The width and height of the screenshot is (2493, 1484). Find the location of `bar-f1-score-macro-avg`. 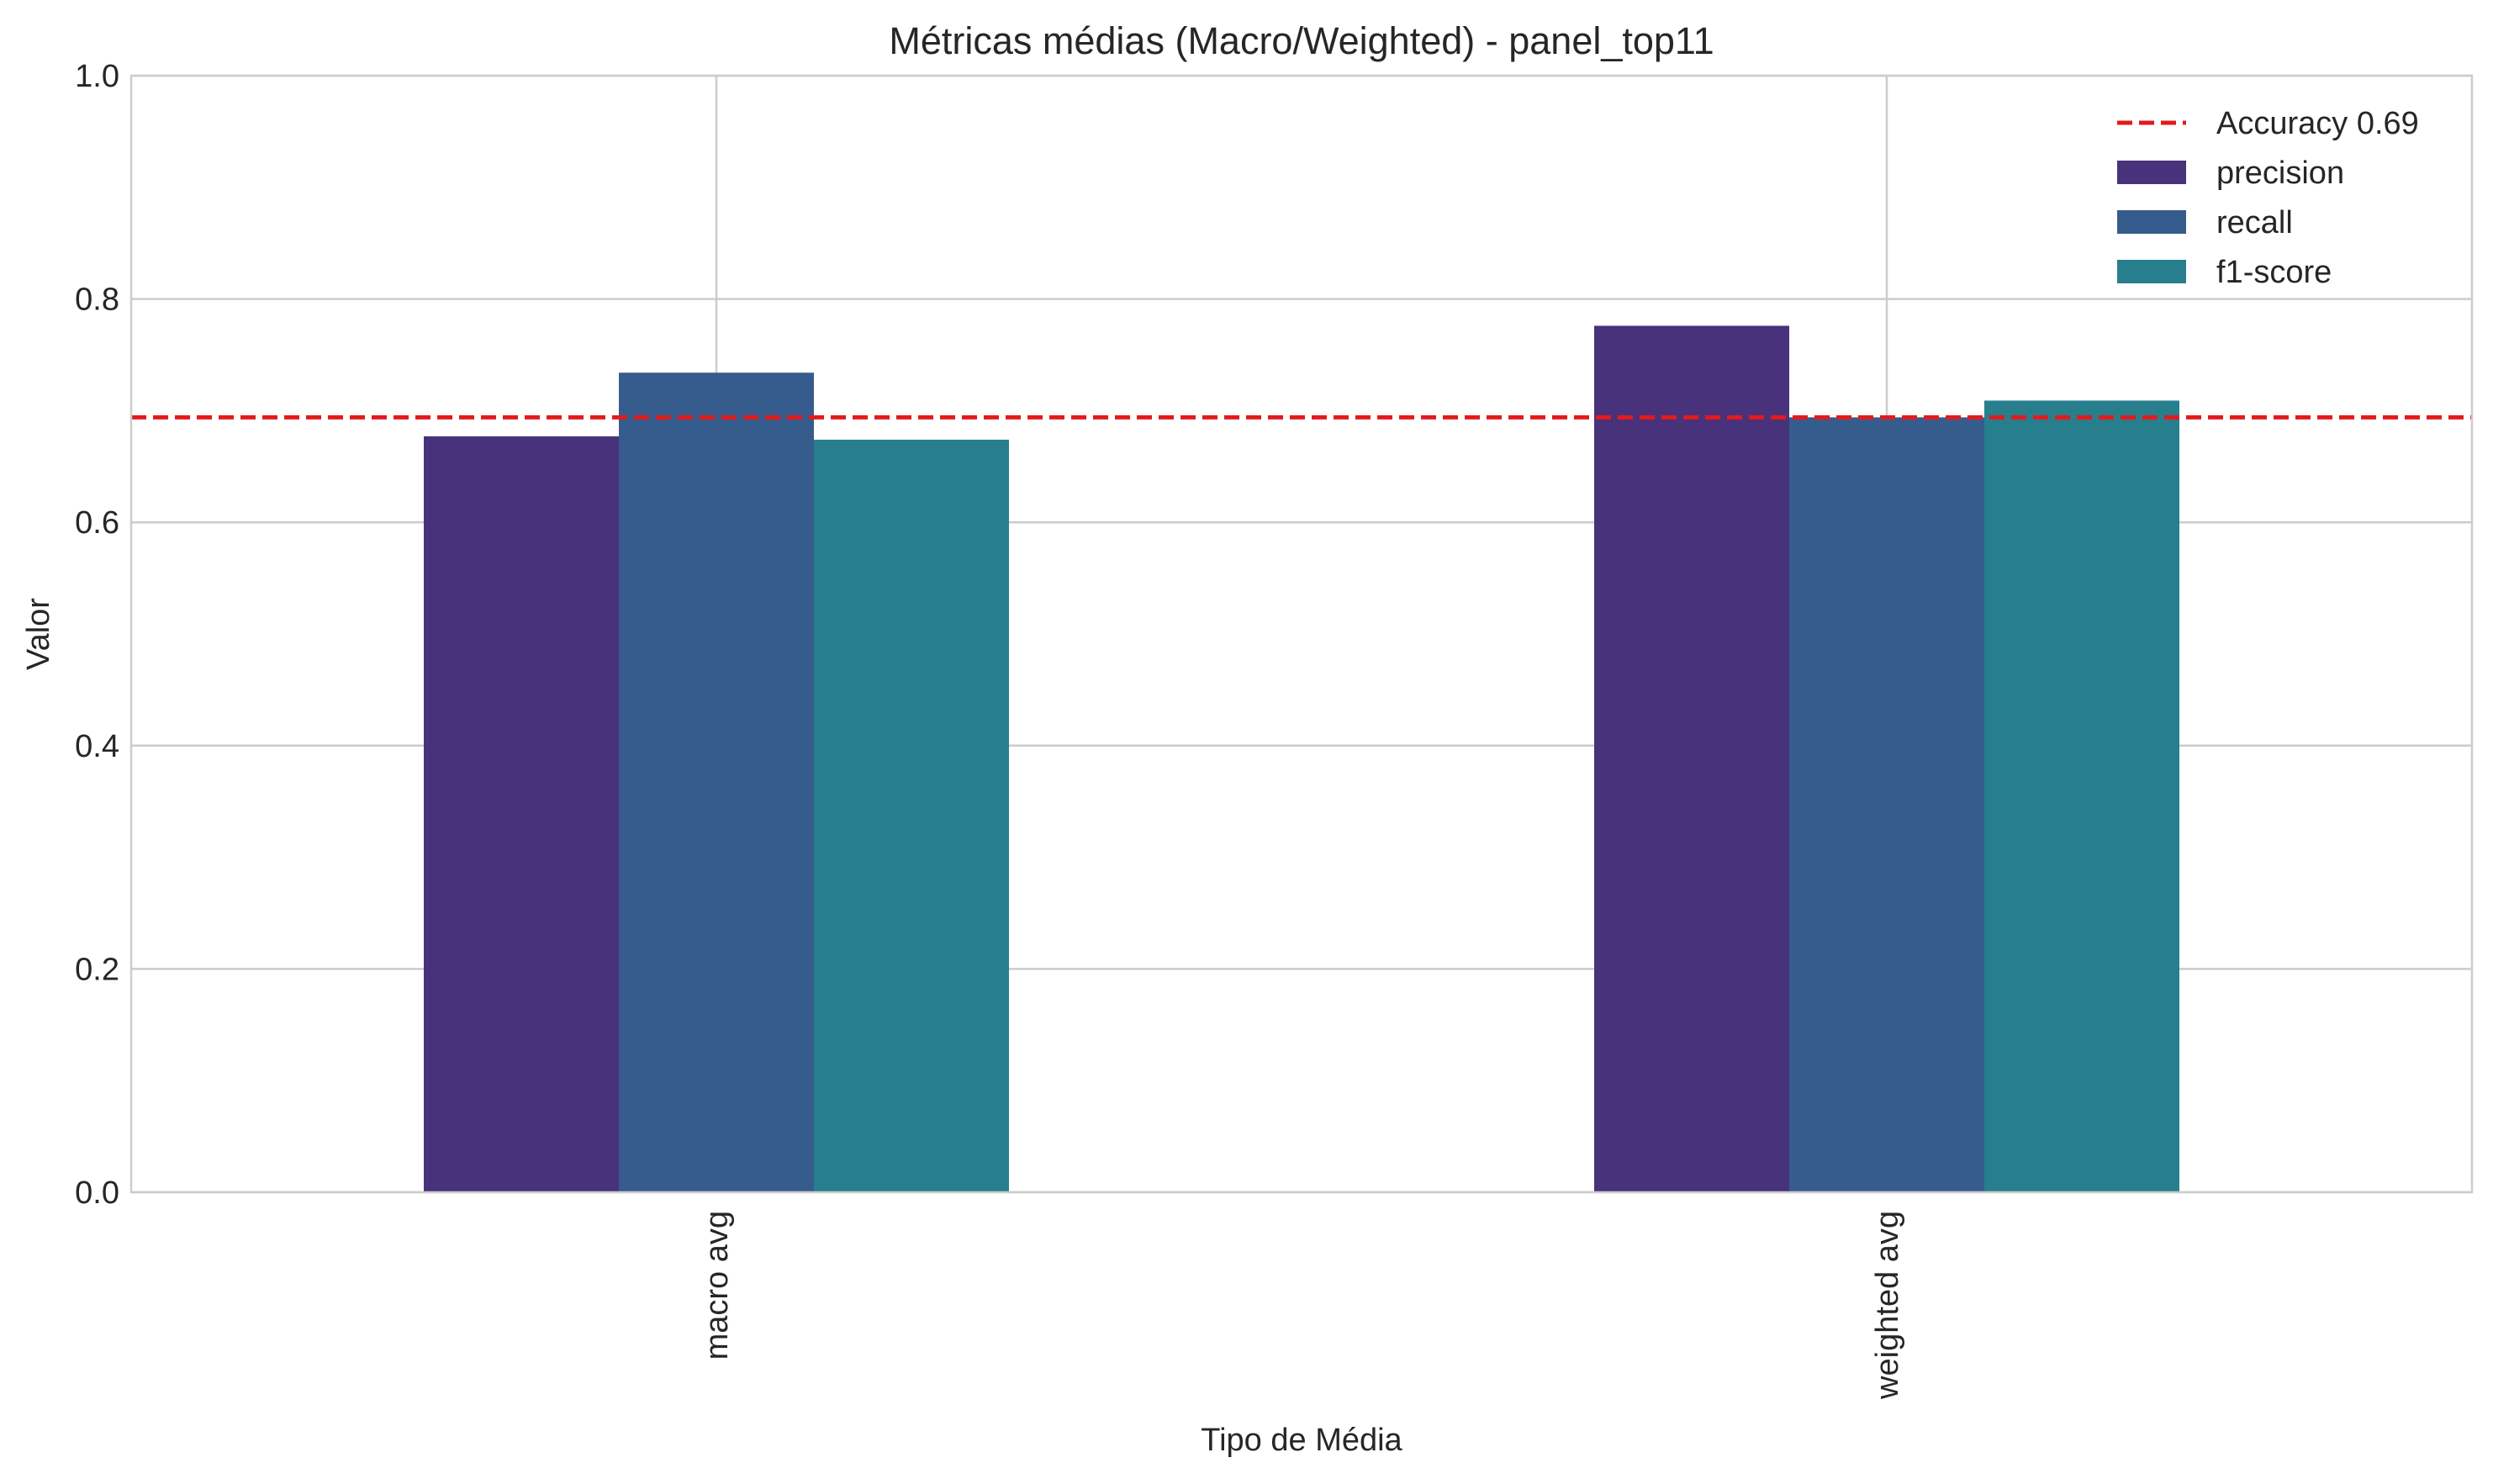

bar-f1-score-macro-avg is located at coordinates (912, 815).